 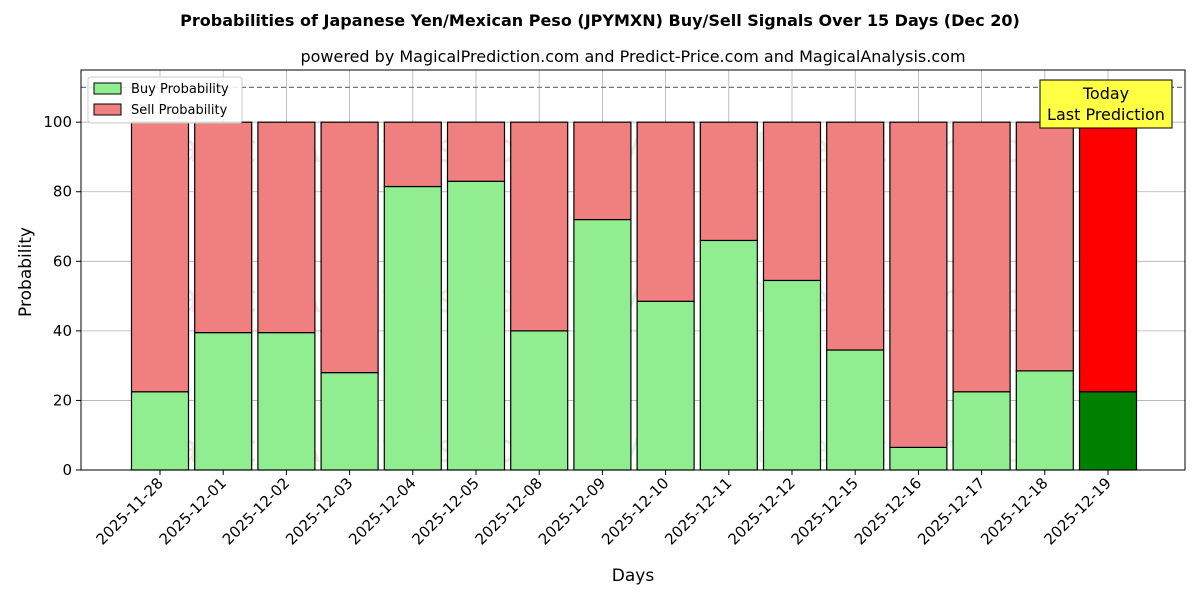 What do you see at coordinates (62, 192) in the screenshot?
I see `y-tick-label: 80` at bounding box center [62, 192].